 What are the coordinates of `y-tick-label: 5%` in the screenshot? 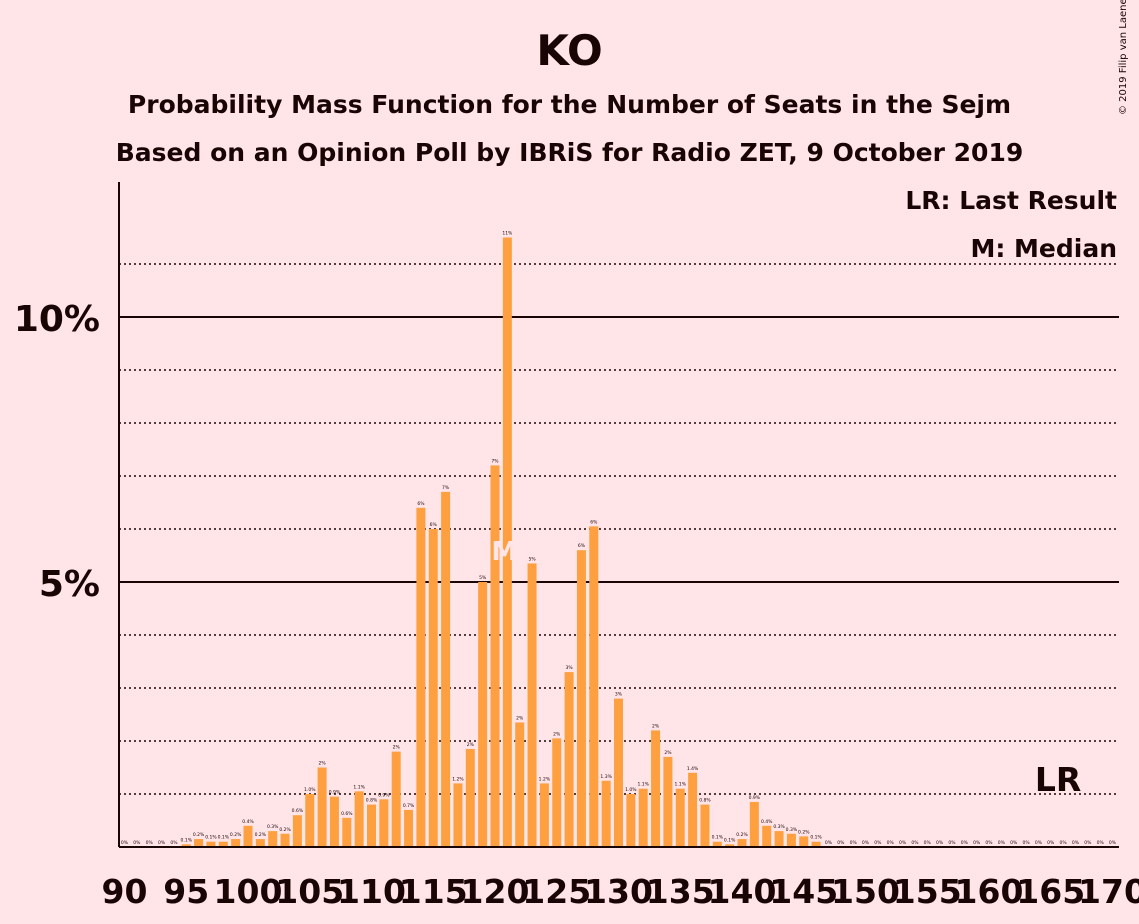 It's located at (69, 584).